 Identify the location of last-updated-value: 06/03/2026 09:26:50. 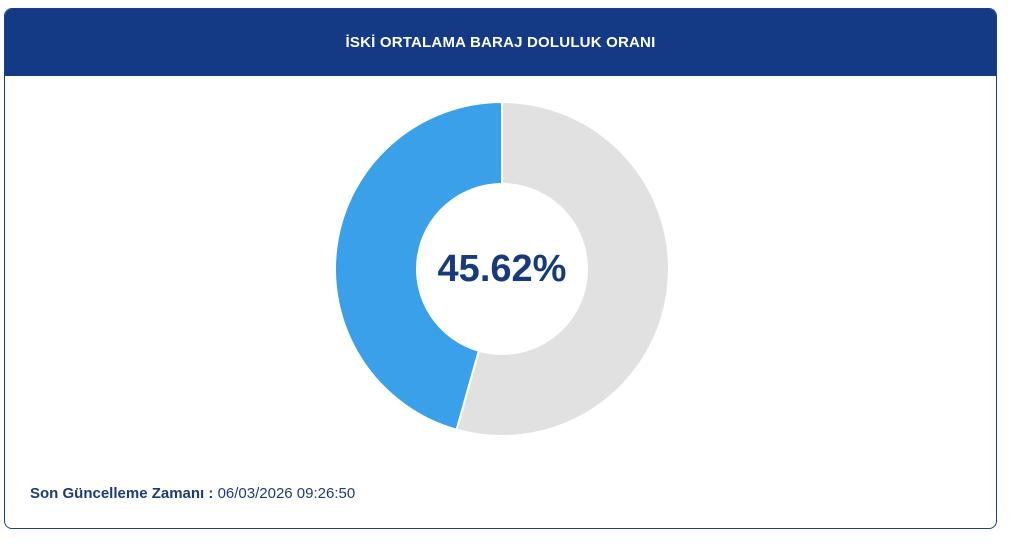
(286, 493).